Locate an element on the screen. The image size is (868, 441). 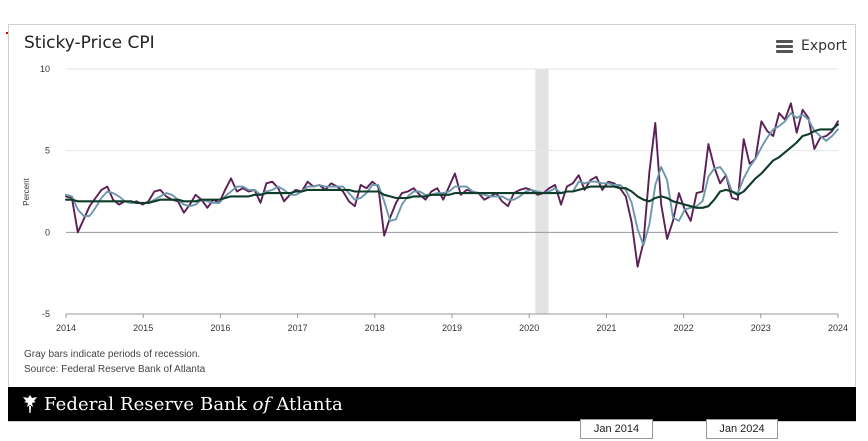
y-axis-label: Percent is located at coordinates (26, 191).